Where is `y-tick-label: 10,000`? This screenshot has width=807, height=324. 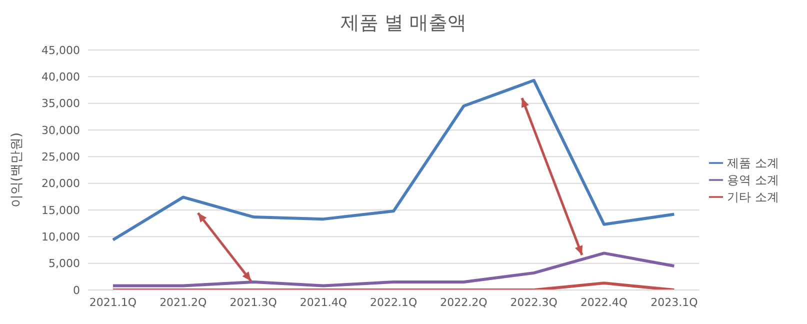
y-tick-label: 10,000 is located at coordinates (61, 237).